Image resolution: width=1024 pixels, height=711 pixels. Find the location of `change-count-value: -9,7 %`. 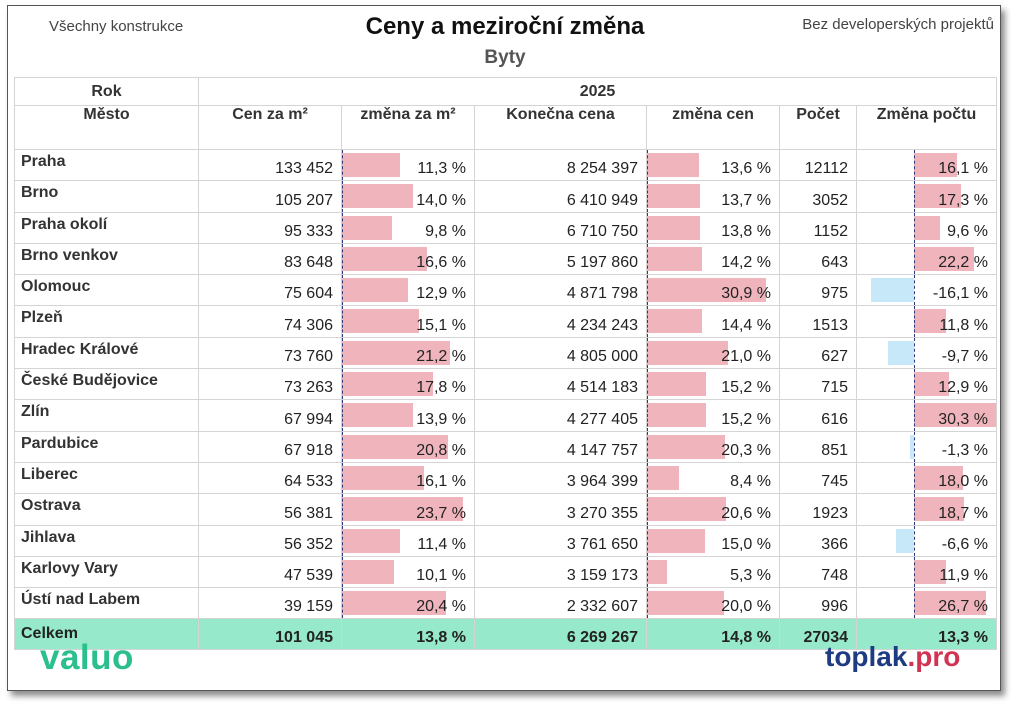

change-count-value: -9,7 % is located at coordinates (964, 357).